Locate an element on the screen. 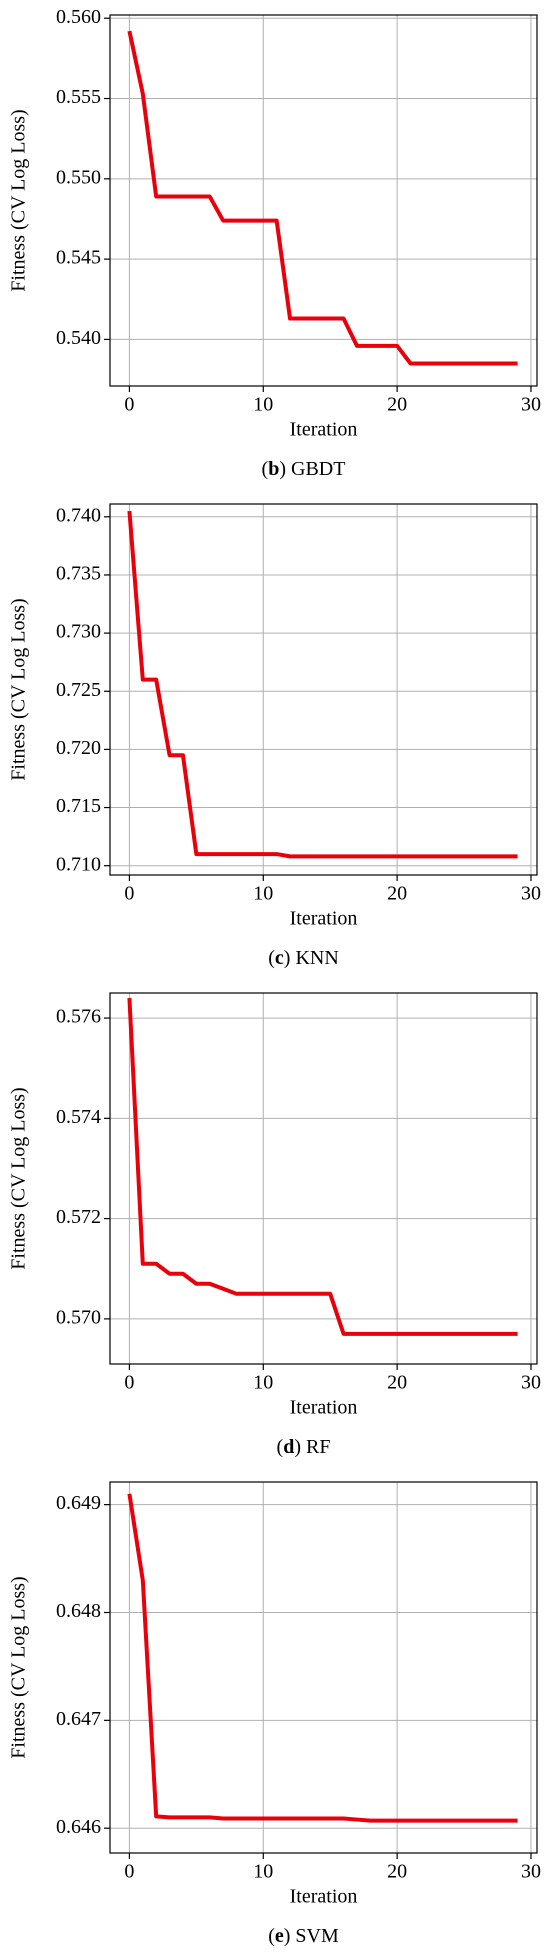  y-tick-label: 0.572 is located at coordinates (78, 1217).